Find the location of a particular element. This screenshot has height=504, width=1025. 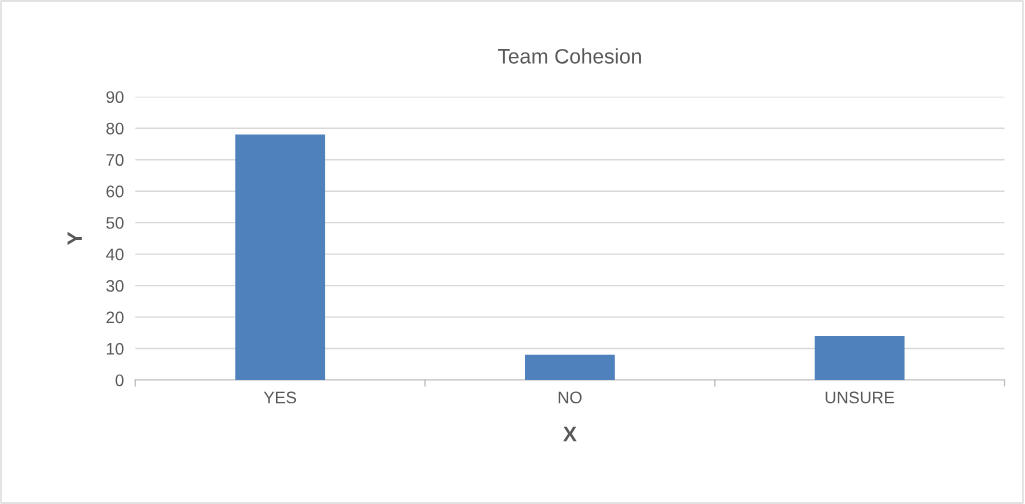

chart-title: Team Cohesion is located at coordinates (569, 56).